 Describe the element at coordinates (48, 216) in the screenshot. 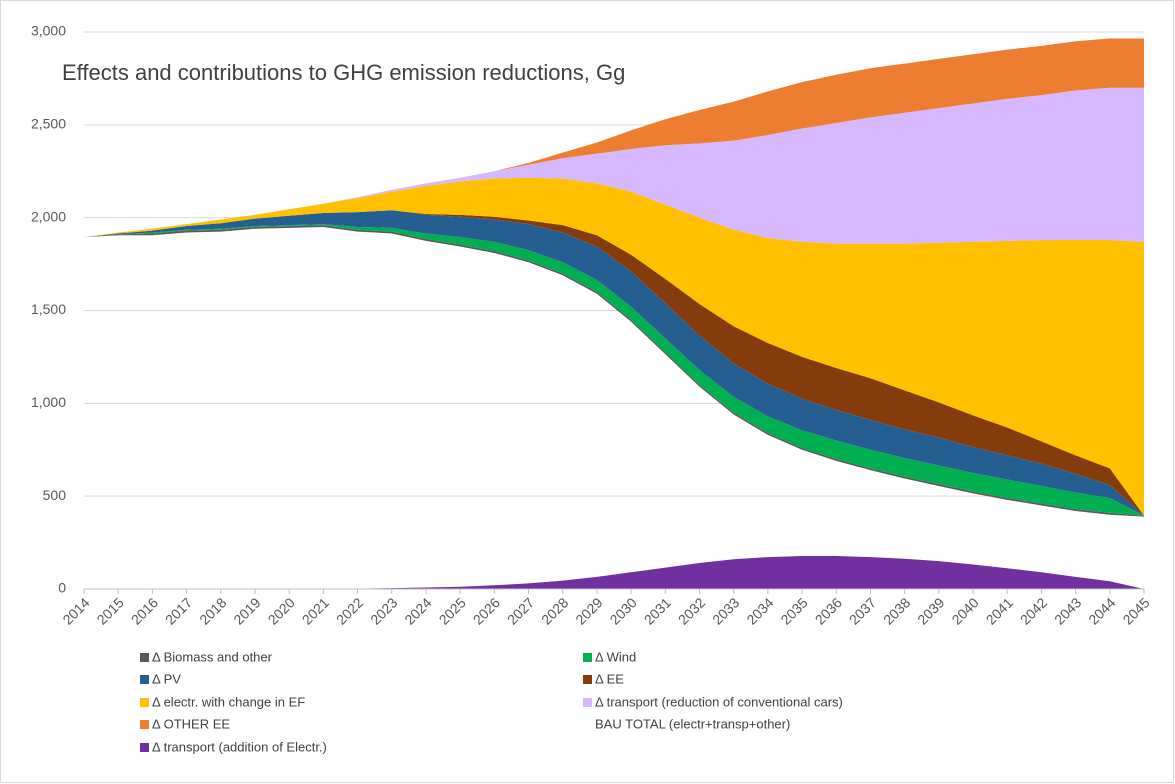

I see `y-tick-label: 2,000` at that location.